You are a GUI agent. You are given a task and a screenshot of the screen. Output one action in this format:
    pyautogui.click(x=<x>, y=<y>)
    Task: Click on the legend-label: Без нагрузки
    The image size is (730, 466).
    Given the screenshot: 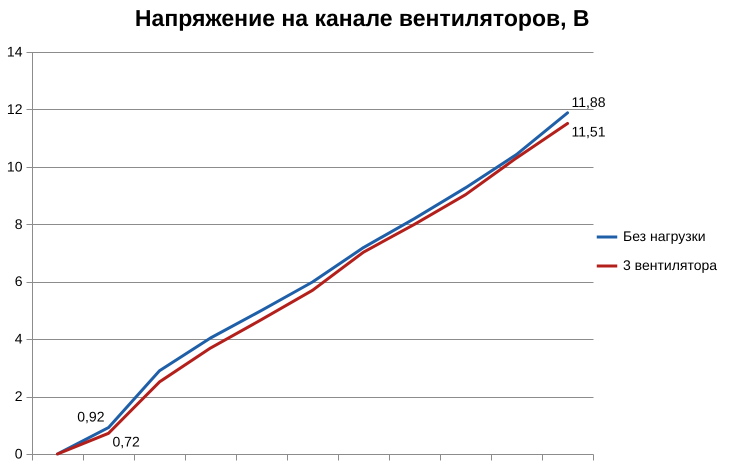 What is the action you would take?
    pyautogui.click(x=664, y=236)
    